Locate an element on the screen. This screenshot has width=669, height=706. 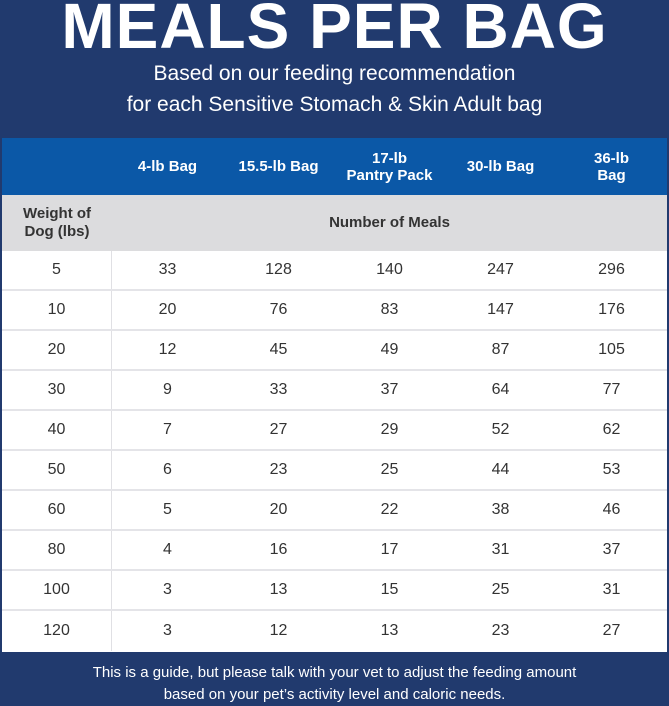
meal-count-cell: 83 is located at coordinates (389, 309).